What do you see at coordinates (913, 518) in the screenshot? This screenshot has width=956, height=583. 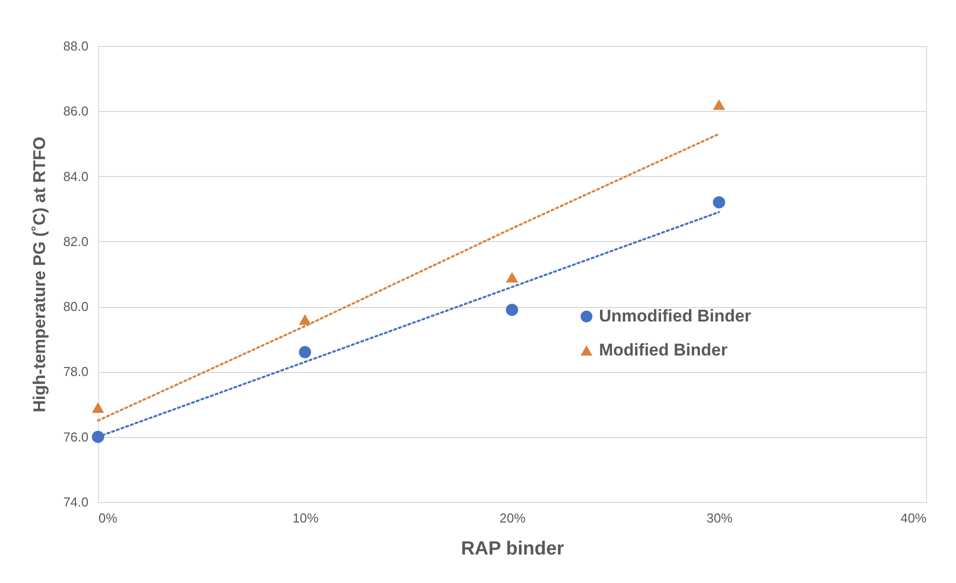 I see `x-tick-label: 40%` at bounding box center [913, 518].